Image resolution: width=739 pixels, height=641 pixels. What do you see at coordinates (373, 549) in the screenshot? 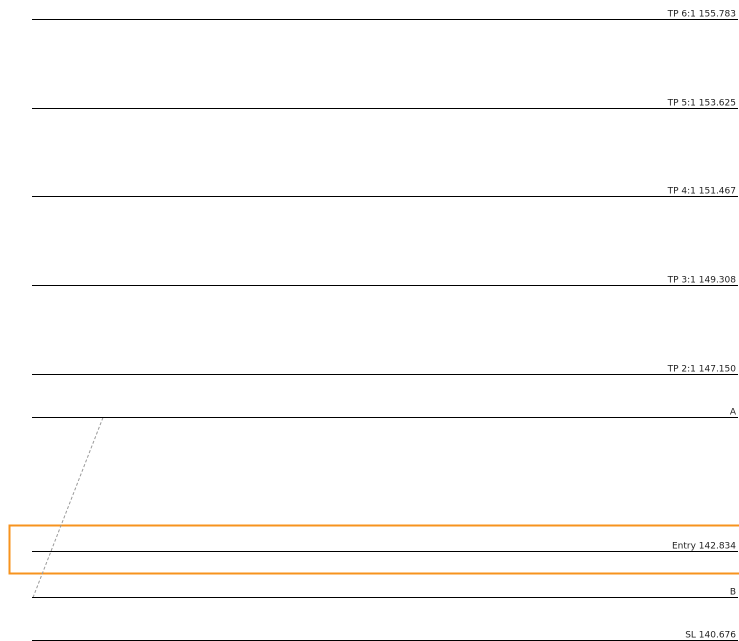
I see `entry-highlight-box` at bounding box center [373, 549].